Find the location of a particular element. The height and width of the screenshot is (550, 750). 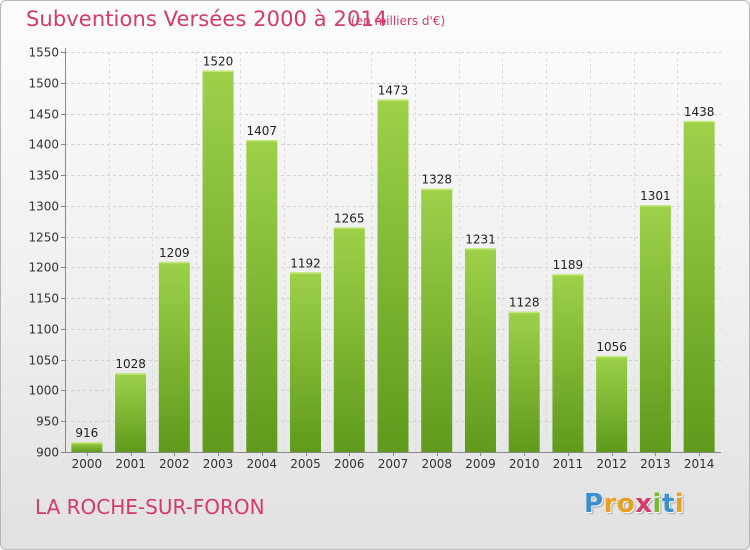

logo-letter: o is located at coordinates (626, 504).